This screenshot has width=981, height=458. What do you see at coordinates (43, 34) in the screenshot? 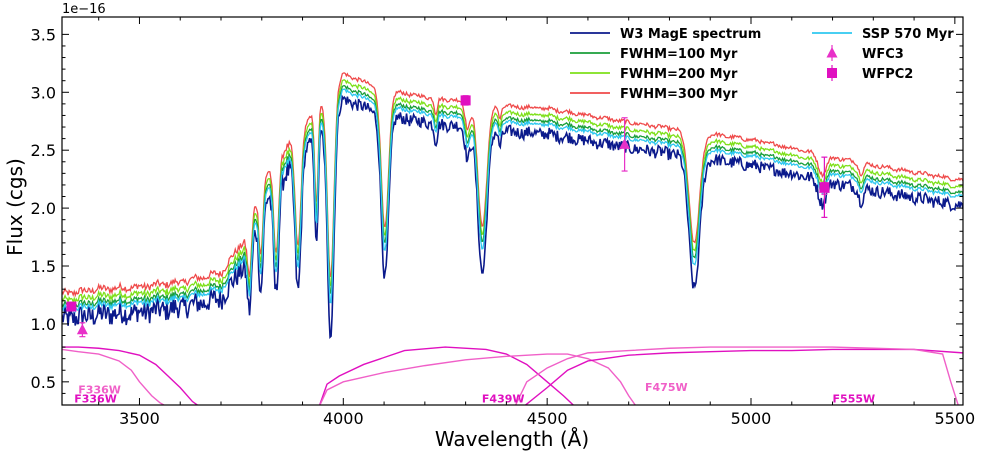
I see `y-tick-label-6: 3.5` at bounding box center [43, 34].